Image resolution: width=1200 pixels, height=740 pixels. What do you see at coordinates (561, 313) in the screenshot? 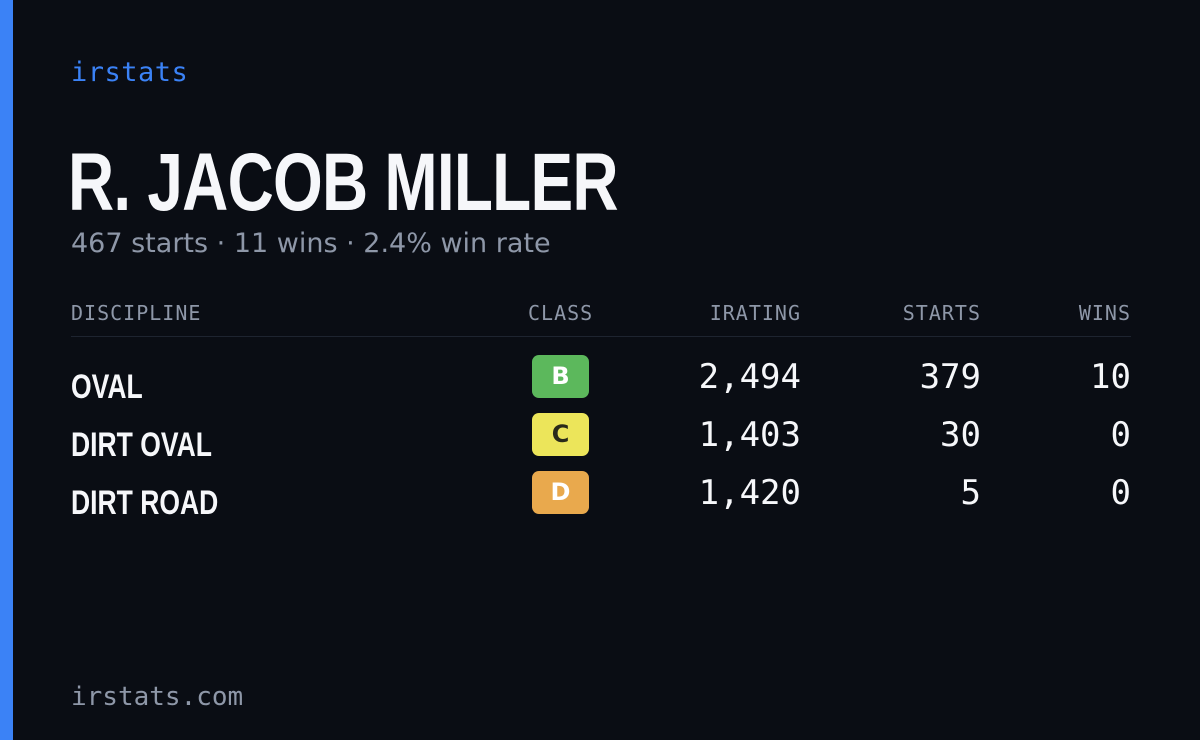
I see `header-class: CLASS` at bounding box center [561, 313].